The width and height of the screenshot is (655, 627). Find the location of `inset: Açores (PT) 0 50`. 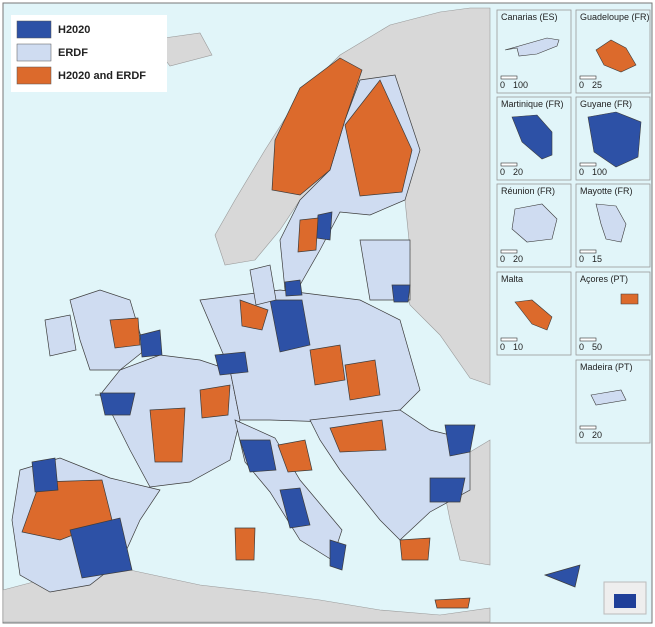

inset: Açores (PT) 0 50 is located at coordinates (613, 313).